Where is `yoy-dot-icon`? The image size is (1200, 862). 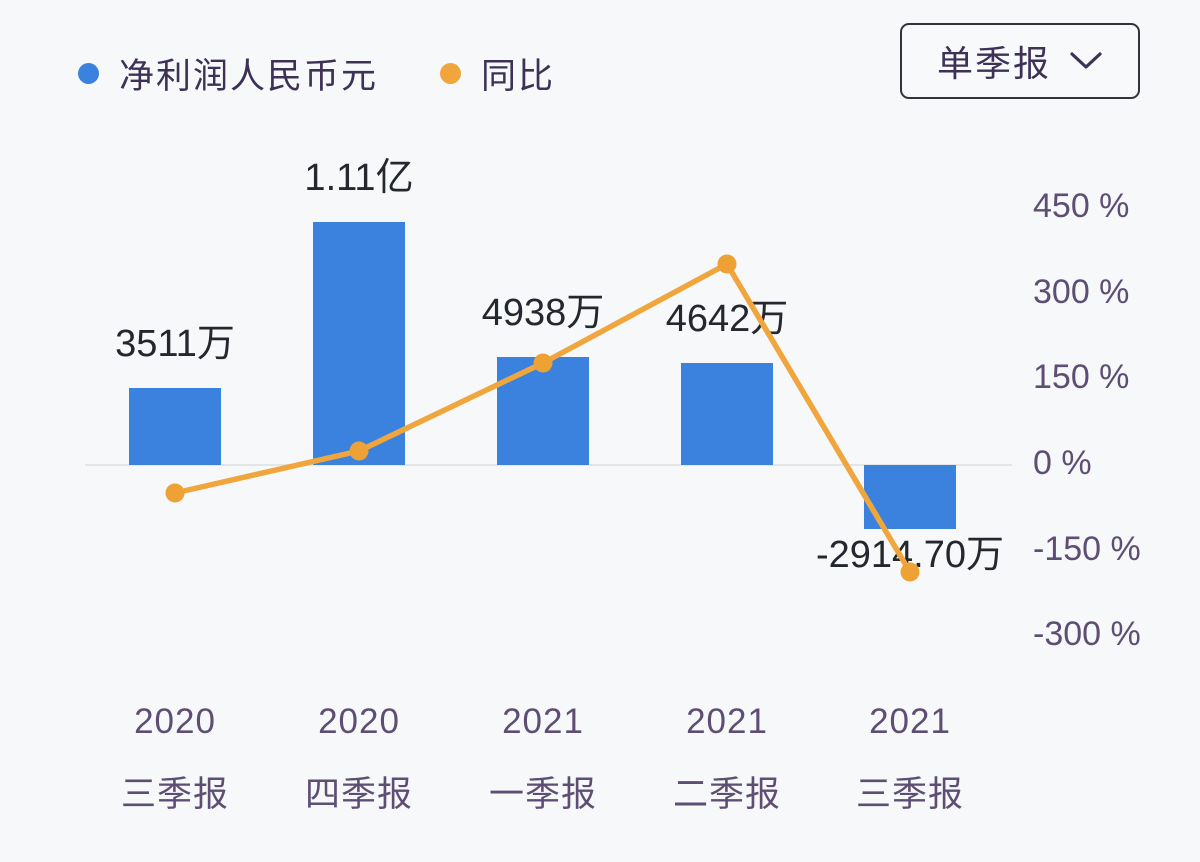 yoy-dot-icon is located at coordinates (451, 73).